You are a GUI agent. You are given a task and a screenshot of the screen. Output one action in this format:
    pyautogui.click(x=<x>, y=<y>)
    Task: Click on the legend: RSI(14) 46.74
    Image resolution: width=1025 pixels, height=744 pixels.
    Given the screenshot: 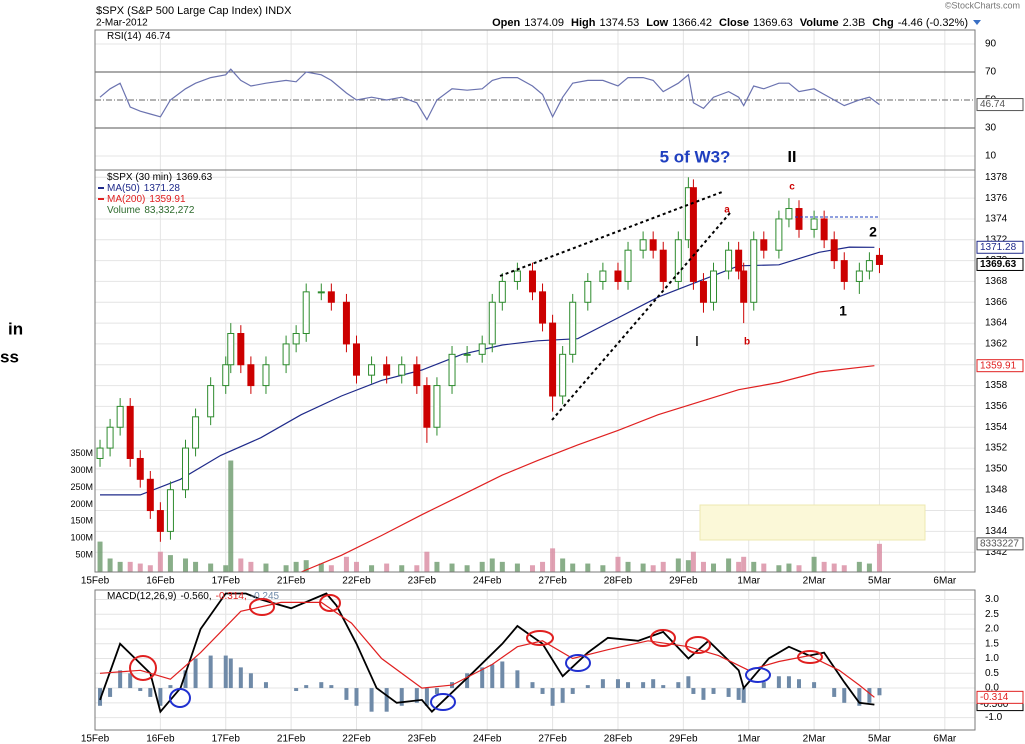 What is the action you would take?
    pyautogui.click(x=139, y=36)
    